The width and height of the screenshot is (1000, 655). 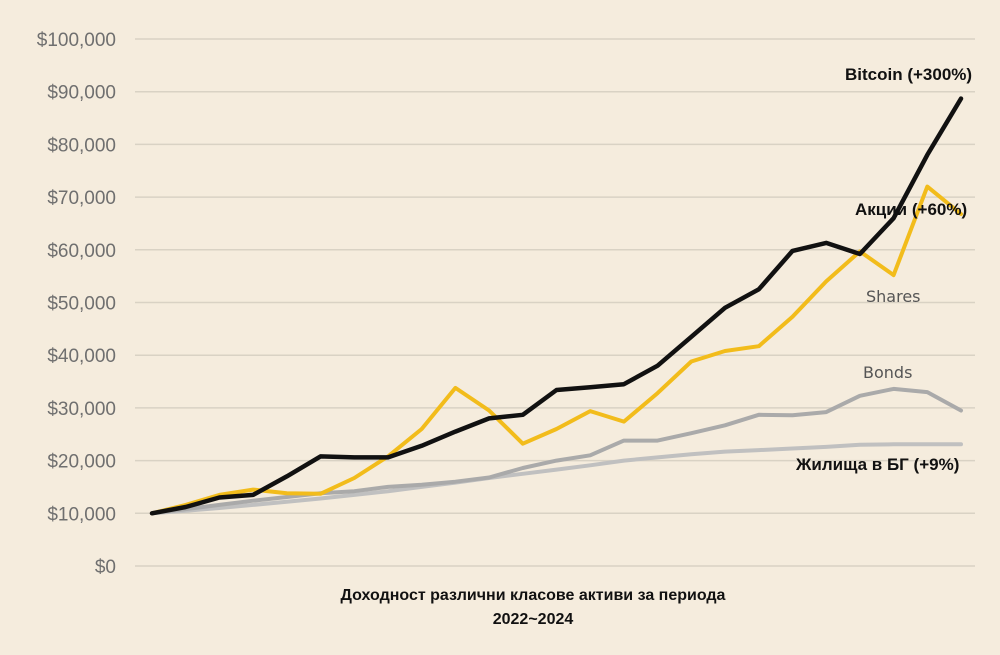 I want to click on y-tick-label: $70,000, so click(x=81, y=198).